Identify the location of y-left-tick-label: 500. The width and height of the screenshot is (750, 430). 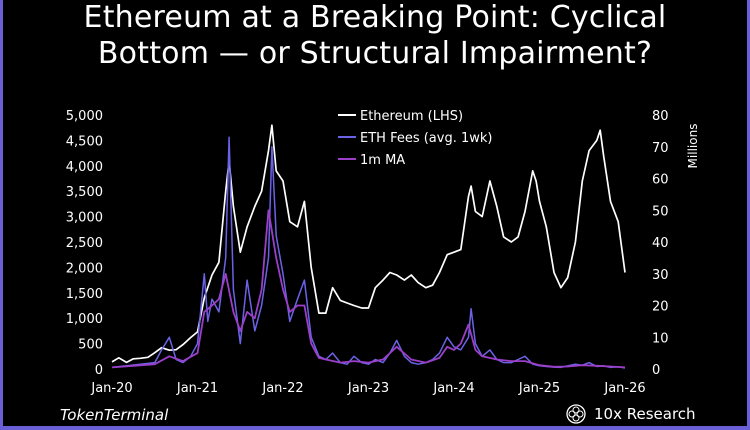
(90, 345).